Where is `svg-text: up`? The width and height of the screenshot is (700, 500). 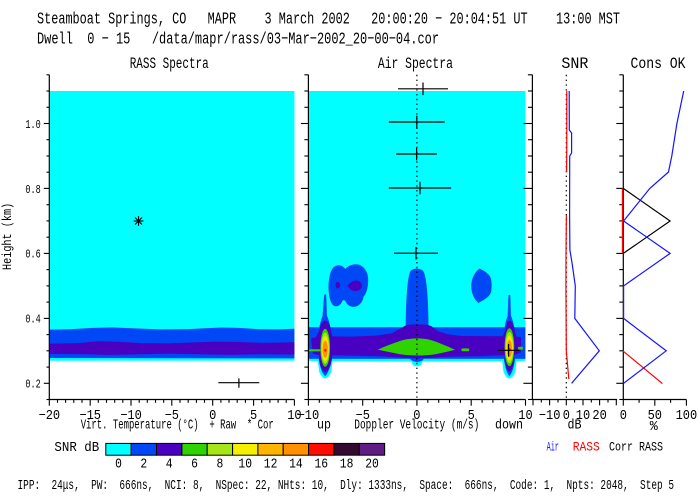
svg-text: up is located at coordinates (324, 426).